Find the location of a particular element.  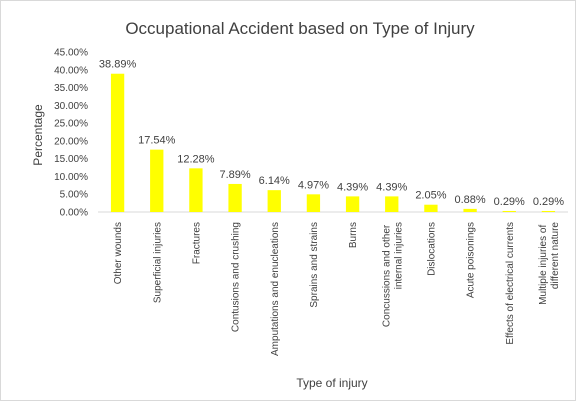

y-tick-label: 25.00% is located at coordinates (71, 124).